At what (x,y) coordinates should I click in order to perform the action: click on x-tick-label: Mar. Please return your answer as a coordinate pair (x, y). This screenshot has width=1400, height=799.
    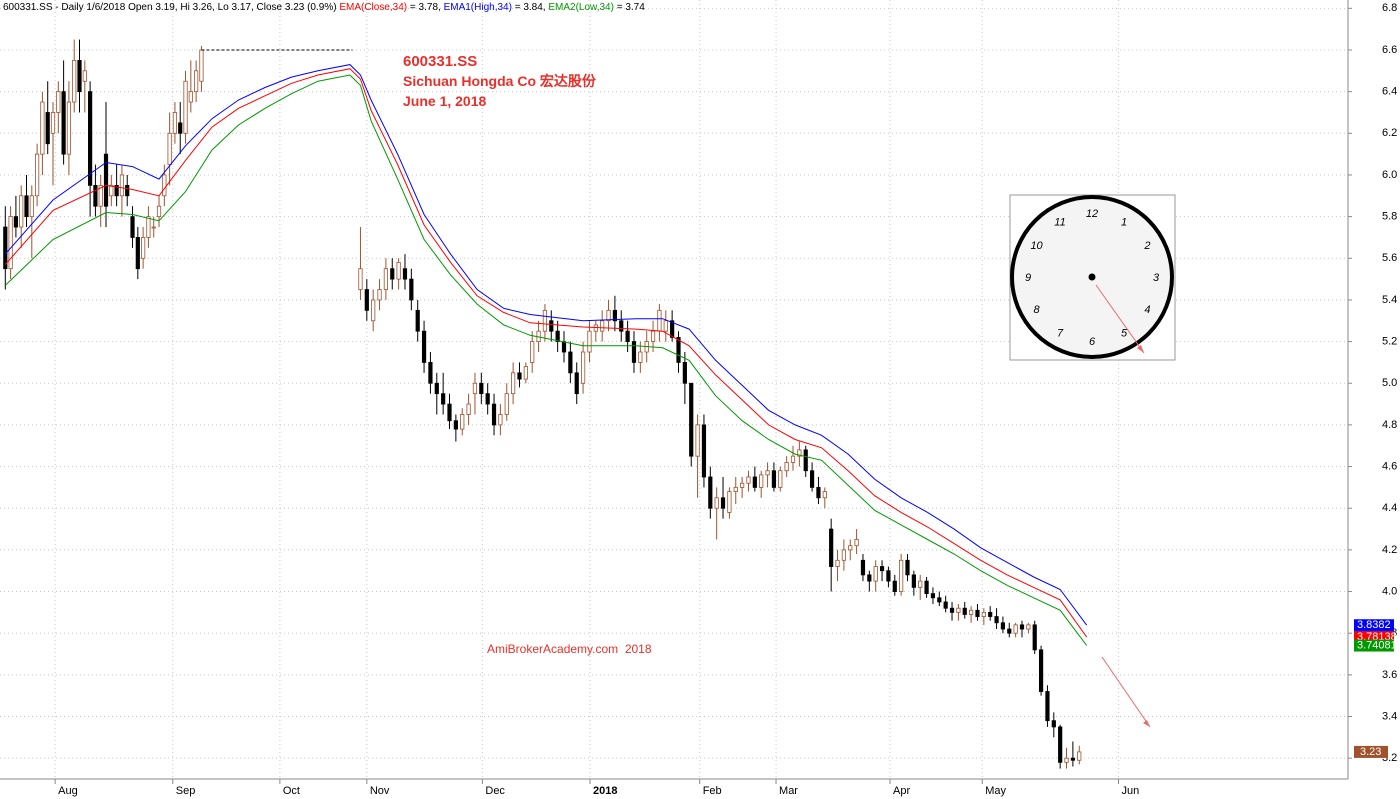
    Looking at the image, I should click on (788, 791).